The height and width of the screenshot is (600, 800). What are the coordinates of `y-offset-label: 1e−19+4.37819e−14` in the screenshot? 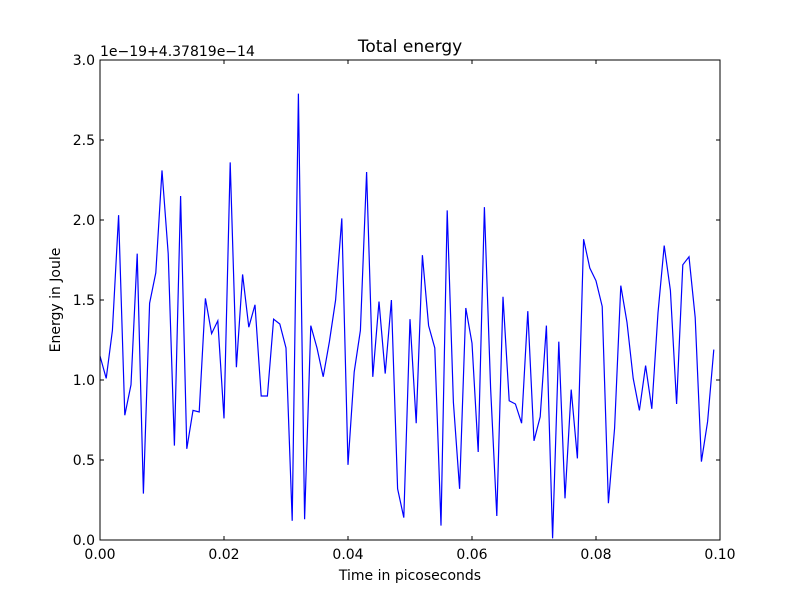 It's located at (177, 52).